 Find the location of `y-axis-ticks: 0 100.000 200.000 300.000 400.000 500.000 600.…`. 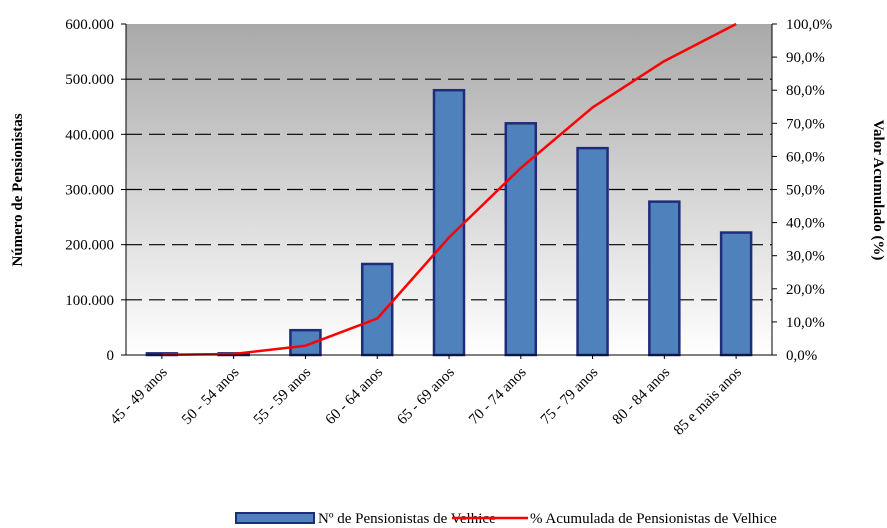

y-axis-ticks: 0 100.000 200.000 300.000 400.000 500.000 600.… is located at coordinates (95, 190).